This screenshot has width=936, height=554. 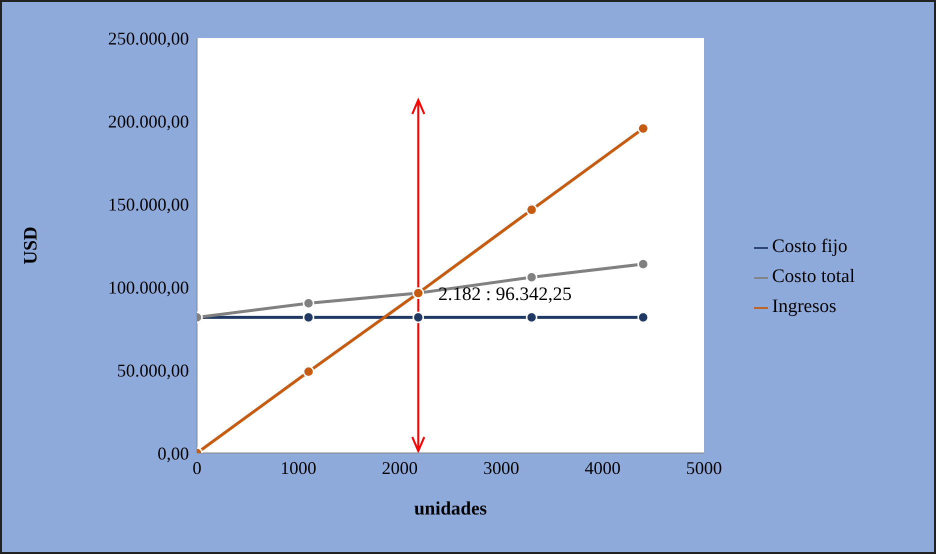 I want to click on x-tick-label: 0, so click(x=197, y=468).